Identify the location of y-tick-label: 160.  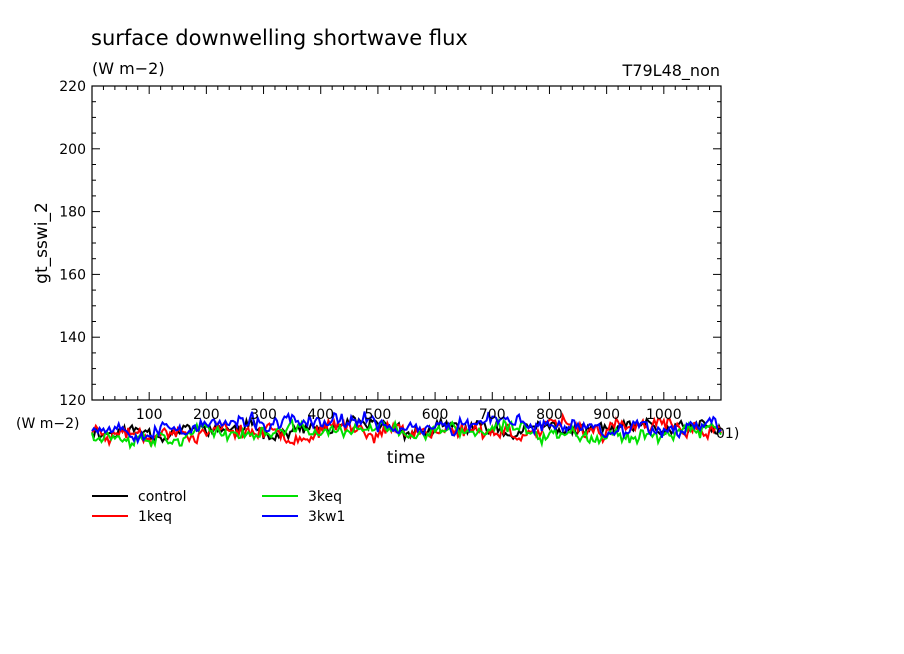
(72, 275).